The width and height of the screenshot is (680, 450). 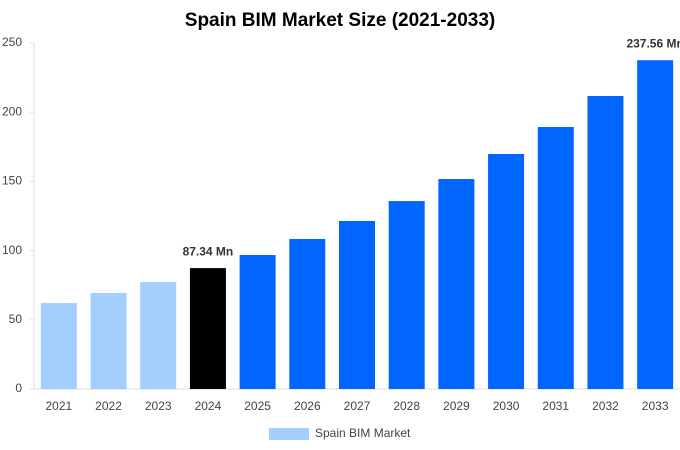 I want to click on x-tick-label: 2025, so click(x=257, y=406).